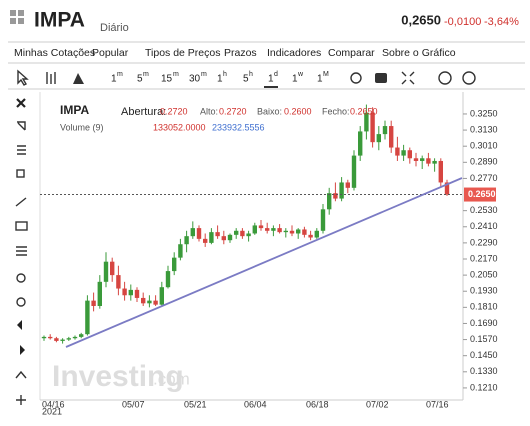 Image resolution: width=530 pixels, height=426 pixels. I want to click on y-tick-label: 0.1810, so click(484, 307).